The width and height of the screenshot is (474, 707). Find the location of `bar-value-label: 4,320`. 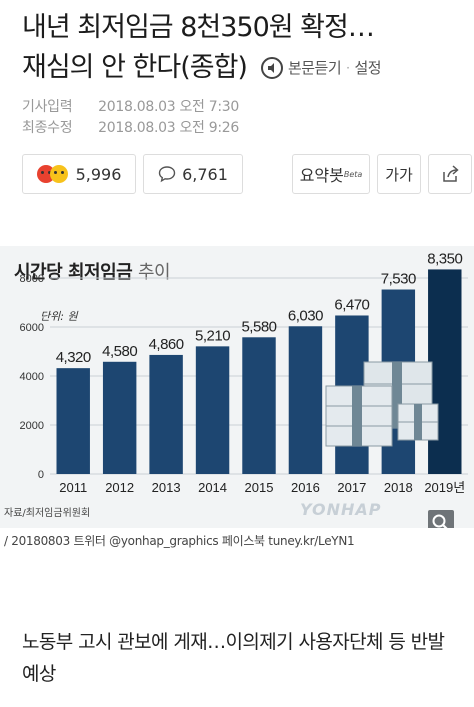

bar-value-label: 4,320 is located at coordinates (73, 357).